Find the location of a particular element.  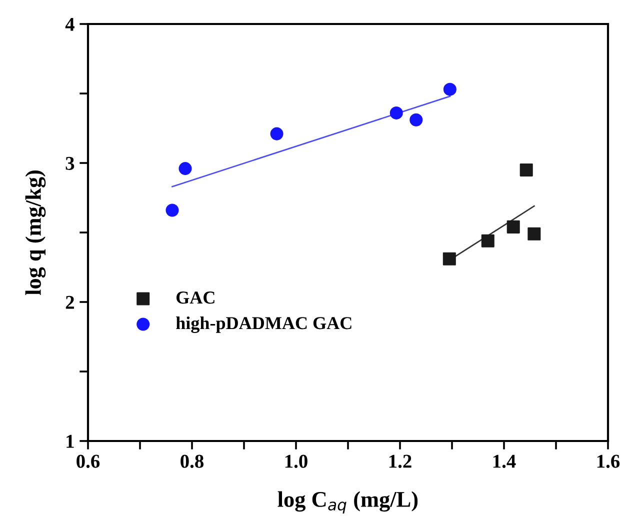

x-tick-label: 1.2 is located at coordinates (400, 461).